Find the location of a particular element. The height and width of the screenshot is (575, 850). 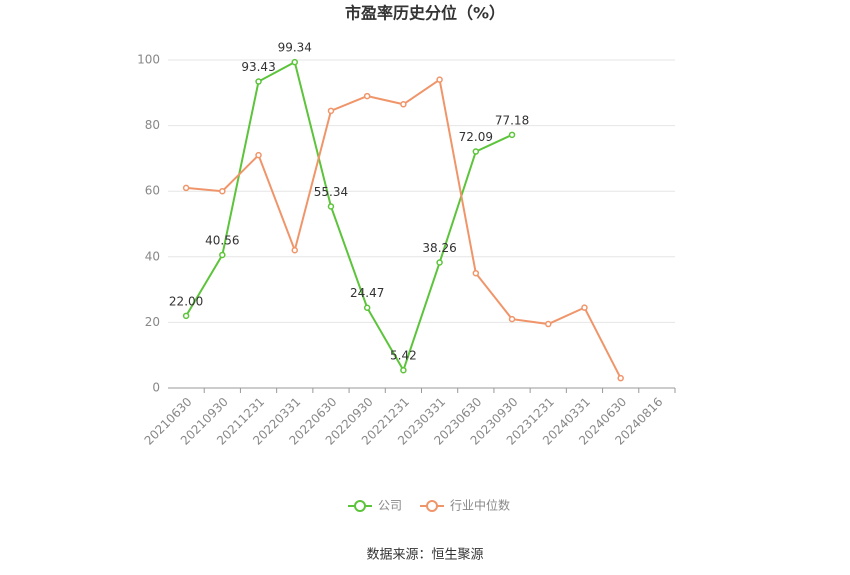

y-tick-label: 80 is located at coordinates (152, 125).